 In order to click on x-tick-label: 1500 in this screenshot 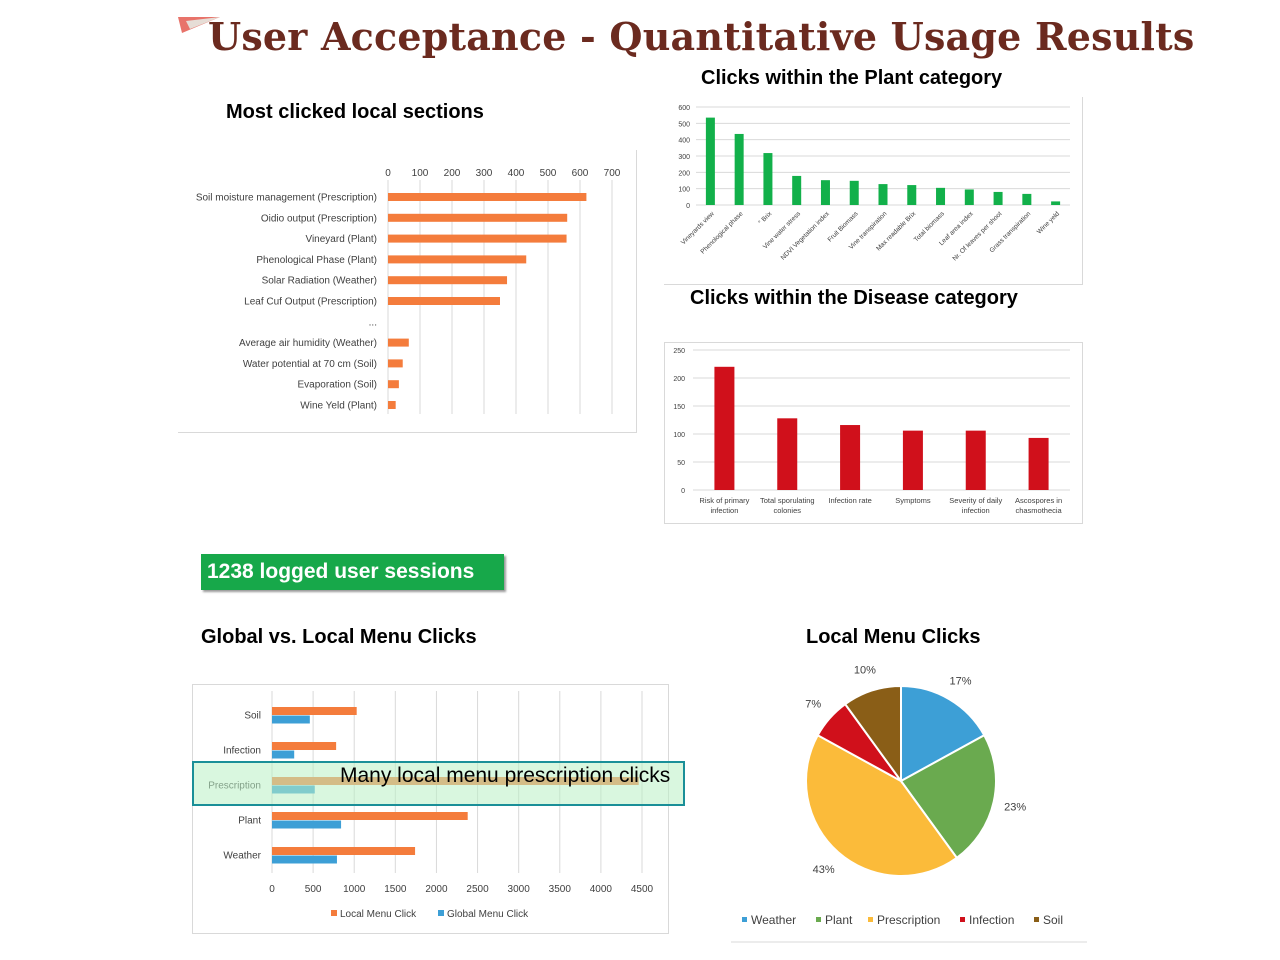, I will do `click(395, 889)`.